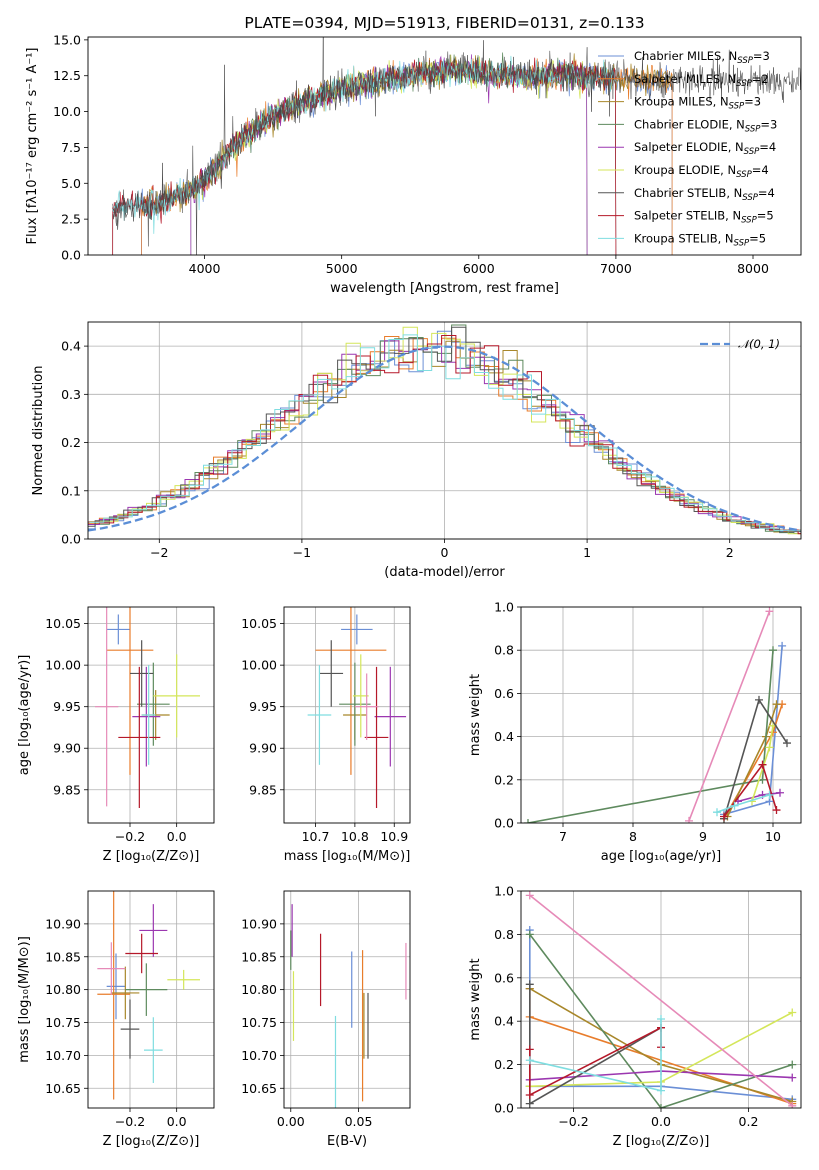 The width and height of the screenshot is (819, 1170). Describe the element at coordinates (504, 693) in the screenshot. I see `y-tick-label: 0.6` at that location.